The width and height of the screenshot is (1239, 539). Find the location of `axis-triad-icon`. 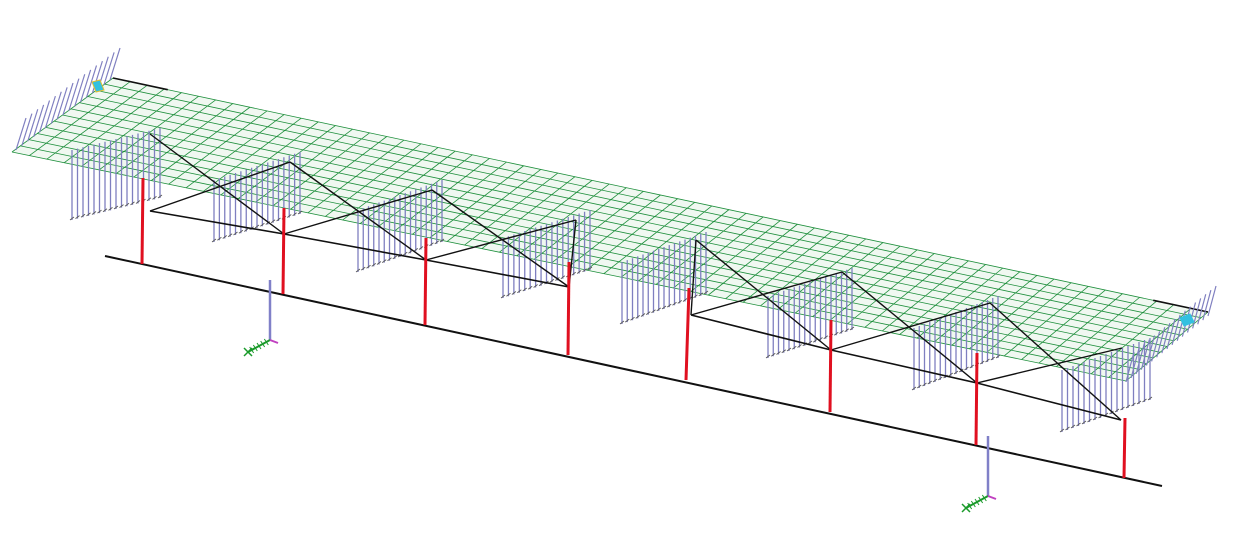

axis-triad-icon is located at coordinates (261, 318).